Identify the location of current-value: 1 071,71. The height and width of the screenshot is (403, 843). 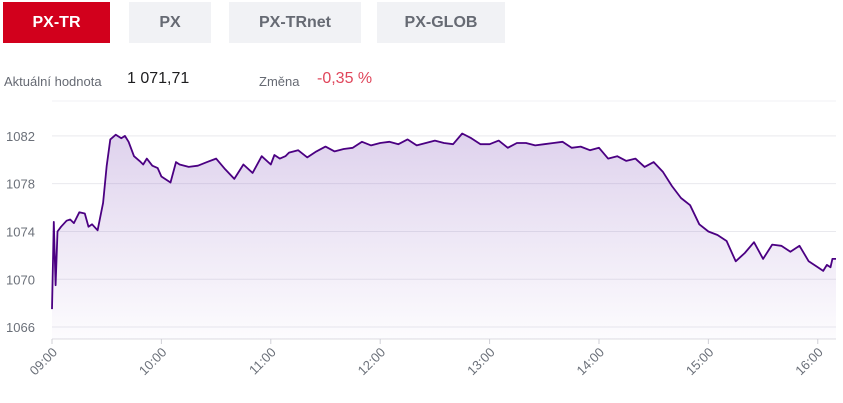
(158, 78).